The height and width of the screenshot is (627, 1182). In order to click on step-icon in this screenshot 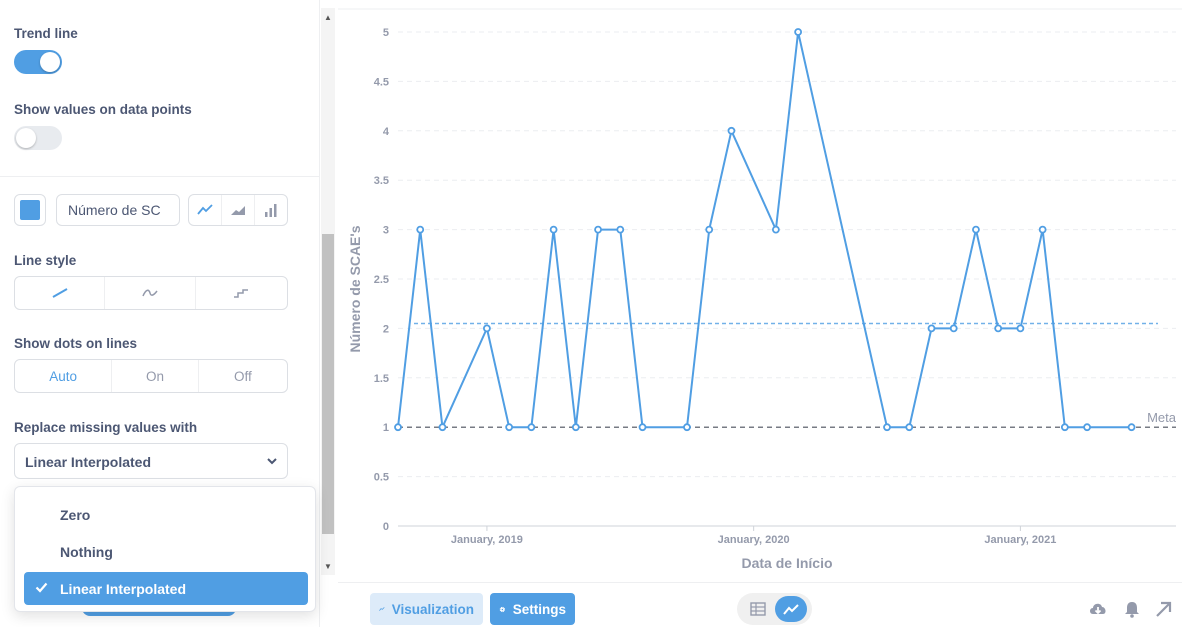, I will do `click(241, 293)`.